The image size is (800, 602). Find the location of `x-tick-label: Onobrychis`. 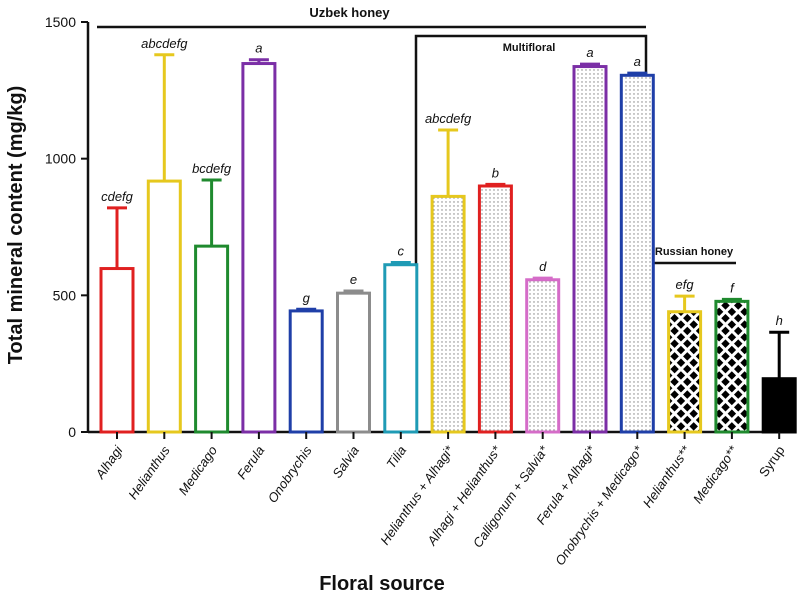

x-tick-label: Onobrychis is located at coordinates (290, 474).